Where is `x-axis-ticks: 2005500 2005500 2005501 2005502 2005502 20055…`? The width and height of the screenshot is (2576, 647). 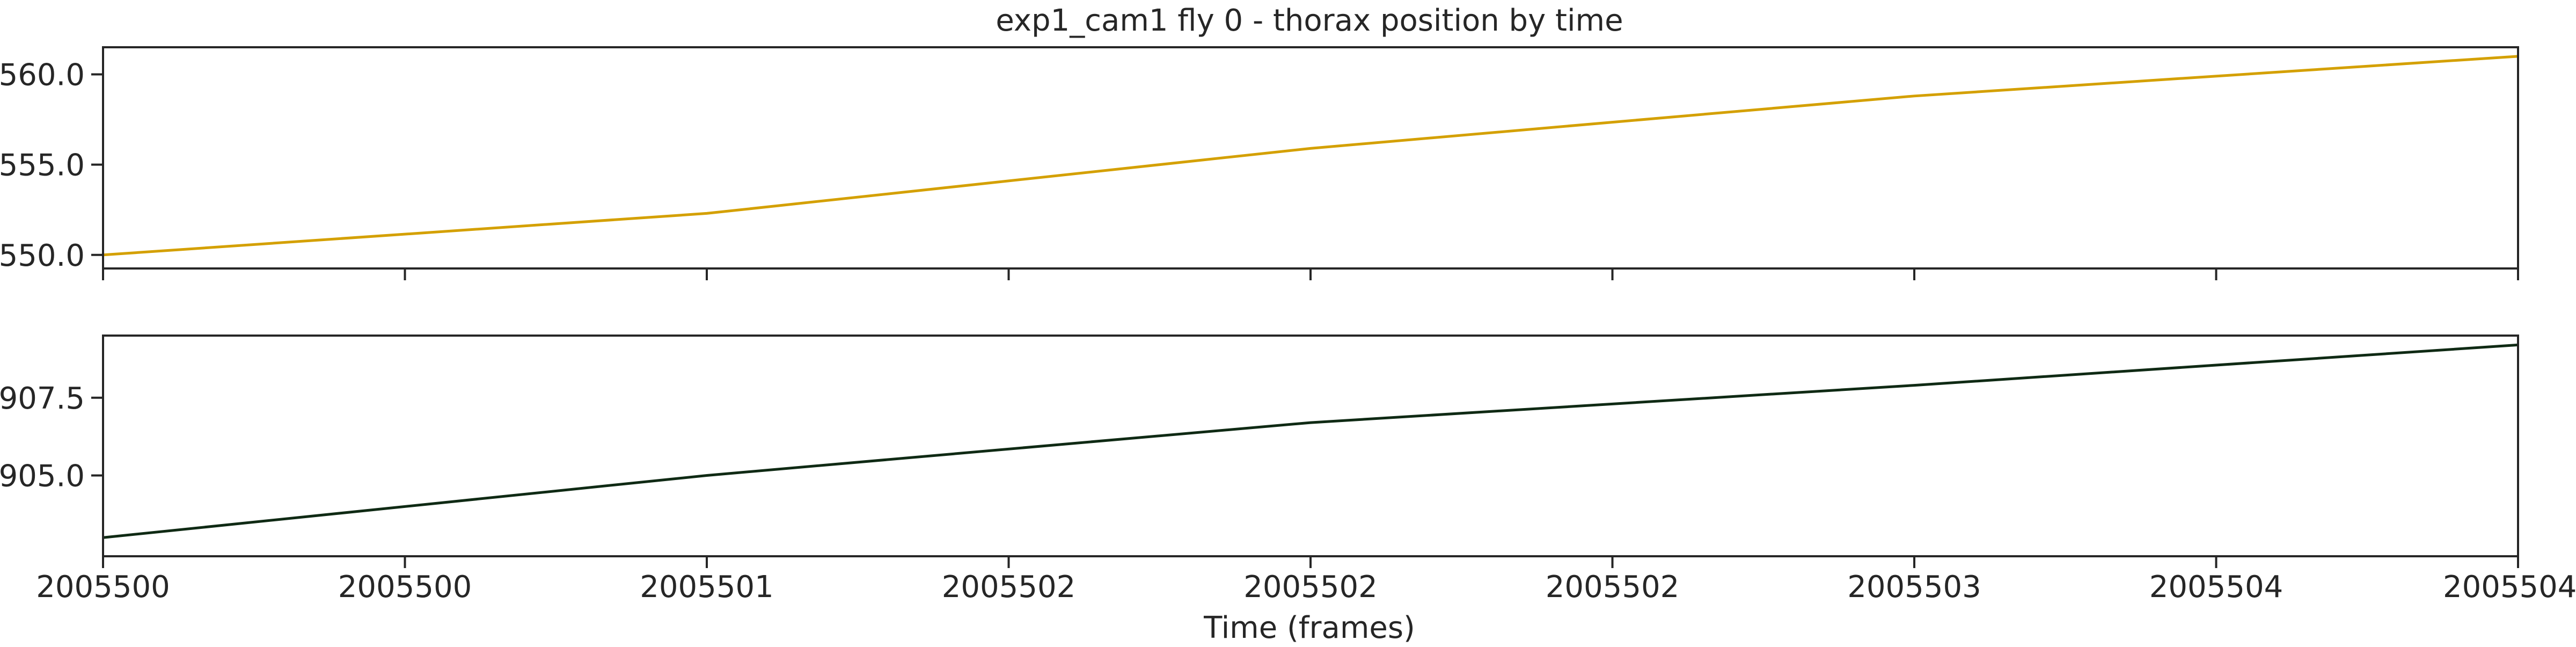
x-axis-ticks: 2005500 2005500 2005501 2005502 2005502 20055… is located at coordinates (1306, 587).